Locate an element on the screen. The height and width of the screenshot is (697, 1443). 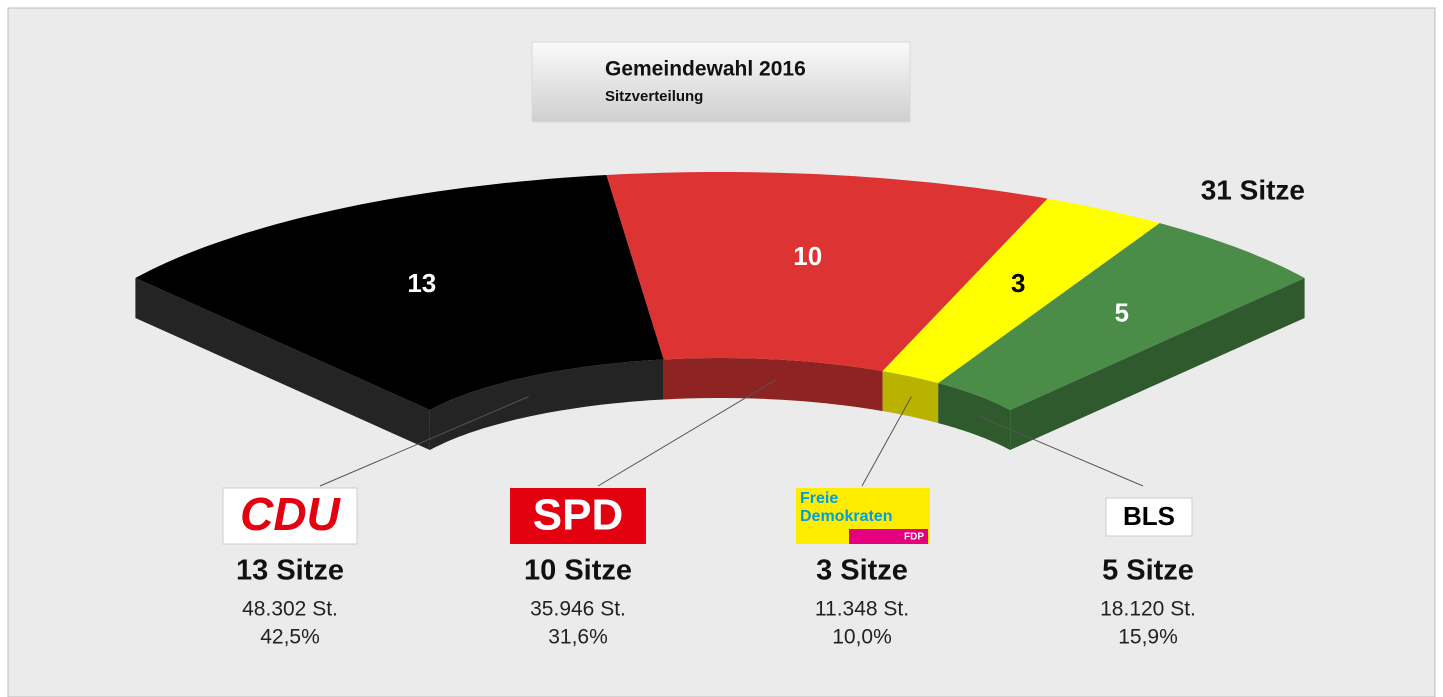
share-label: 31,6% is located at coordinates (578, 637).